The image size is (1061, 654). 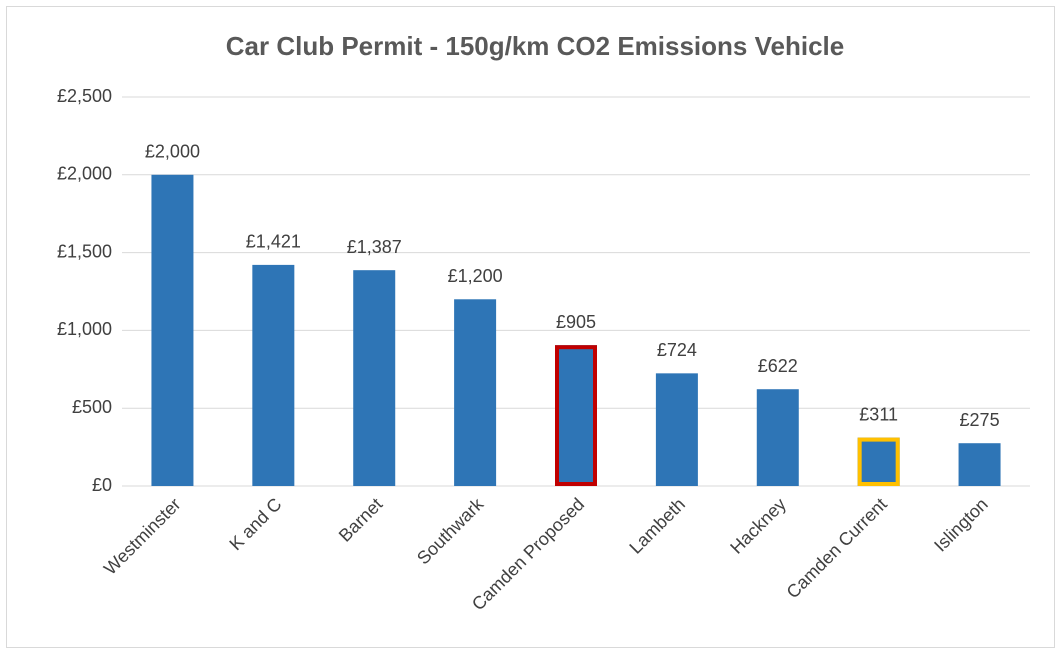 What do you see at coordinates (778, 366) in the screenshot?
I see `value-label: £622` at bounding box center [778, 366].